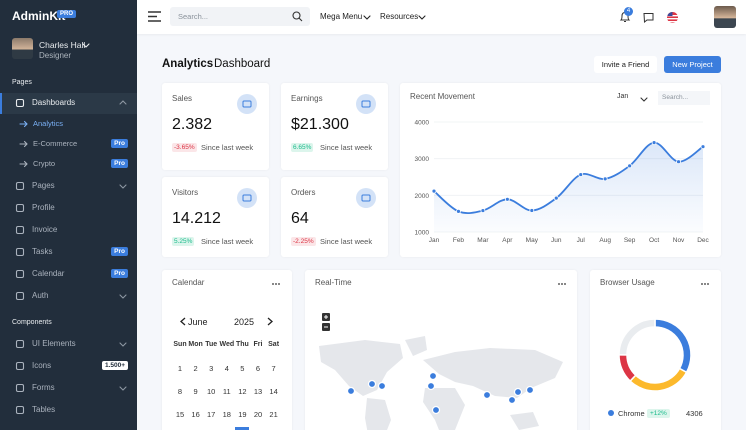 Image resolution: width=746 pixels, height=430 pixels. What do you see at coordinates (625, 64) in the screenshot?
I see `invite-button: Invite a Friend` at bounding box center [625, 64].